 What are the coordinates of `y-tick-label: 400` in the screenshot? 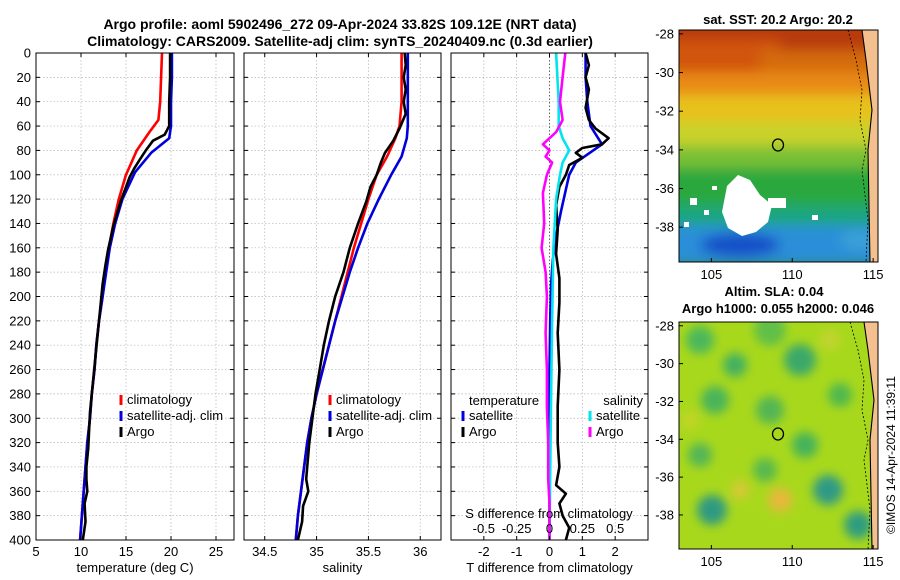 It's located at (20, 540).